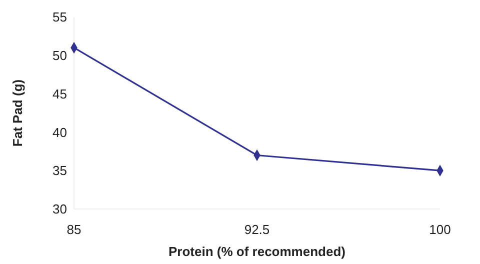  What do you see at coordinates (59, 209) in the screenshot?
I see `y-tick-label: 30` at bounding box center [59, 209].